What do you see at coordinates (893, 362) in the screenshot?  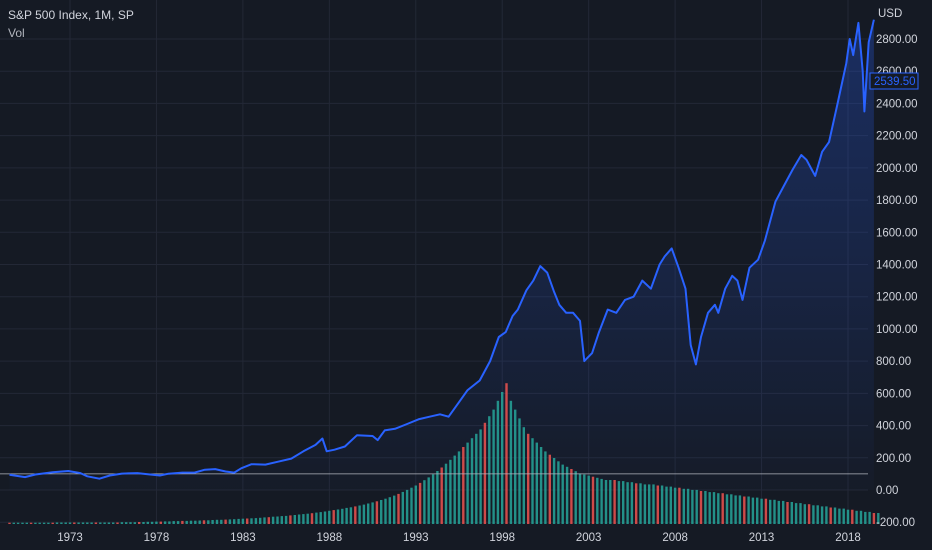 I see `y-tick-label: 800.00` at bounding box center [893, 362].